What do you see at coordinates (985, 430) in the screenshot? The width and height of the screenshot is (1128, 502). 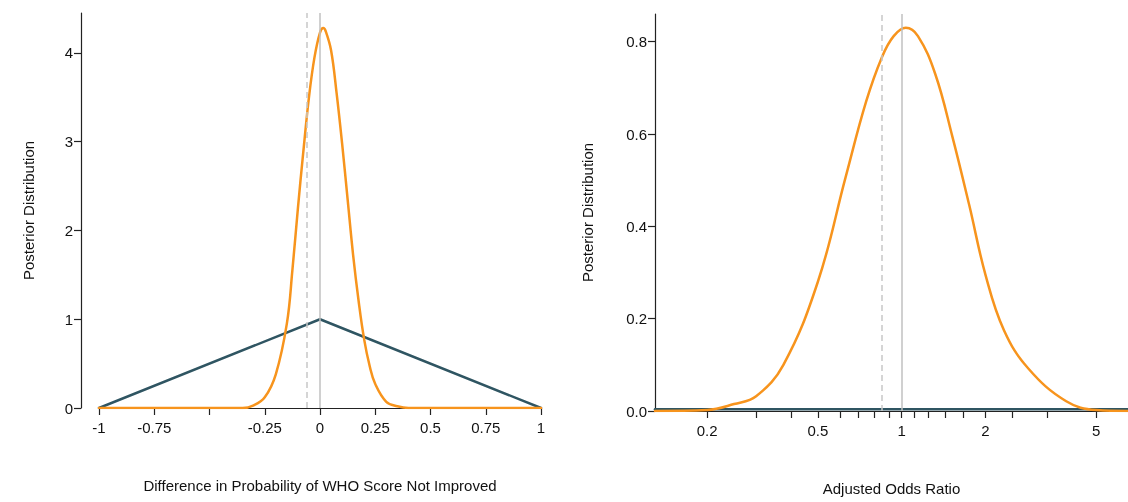 I see `x-tick-label: 2` at bounding box center [985, 430].